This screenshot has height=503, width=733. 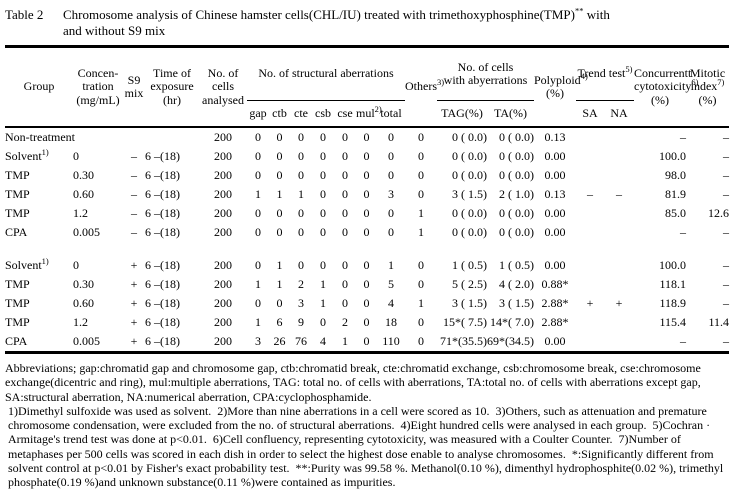 I want to click on col-header-s9-mix: S9 mix, so click(x=134, y=86).